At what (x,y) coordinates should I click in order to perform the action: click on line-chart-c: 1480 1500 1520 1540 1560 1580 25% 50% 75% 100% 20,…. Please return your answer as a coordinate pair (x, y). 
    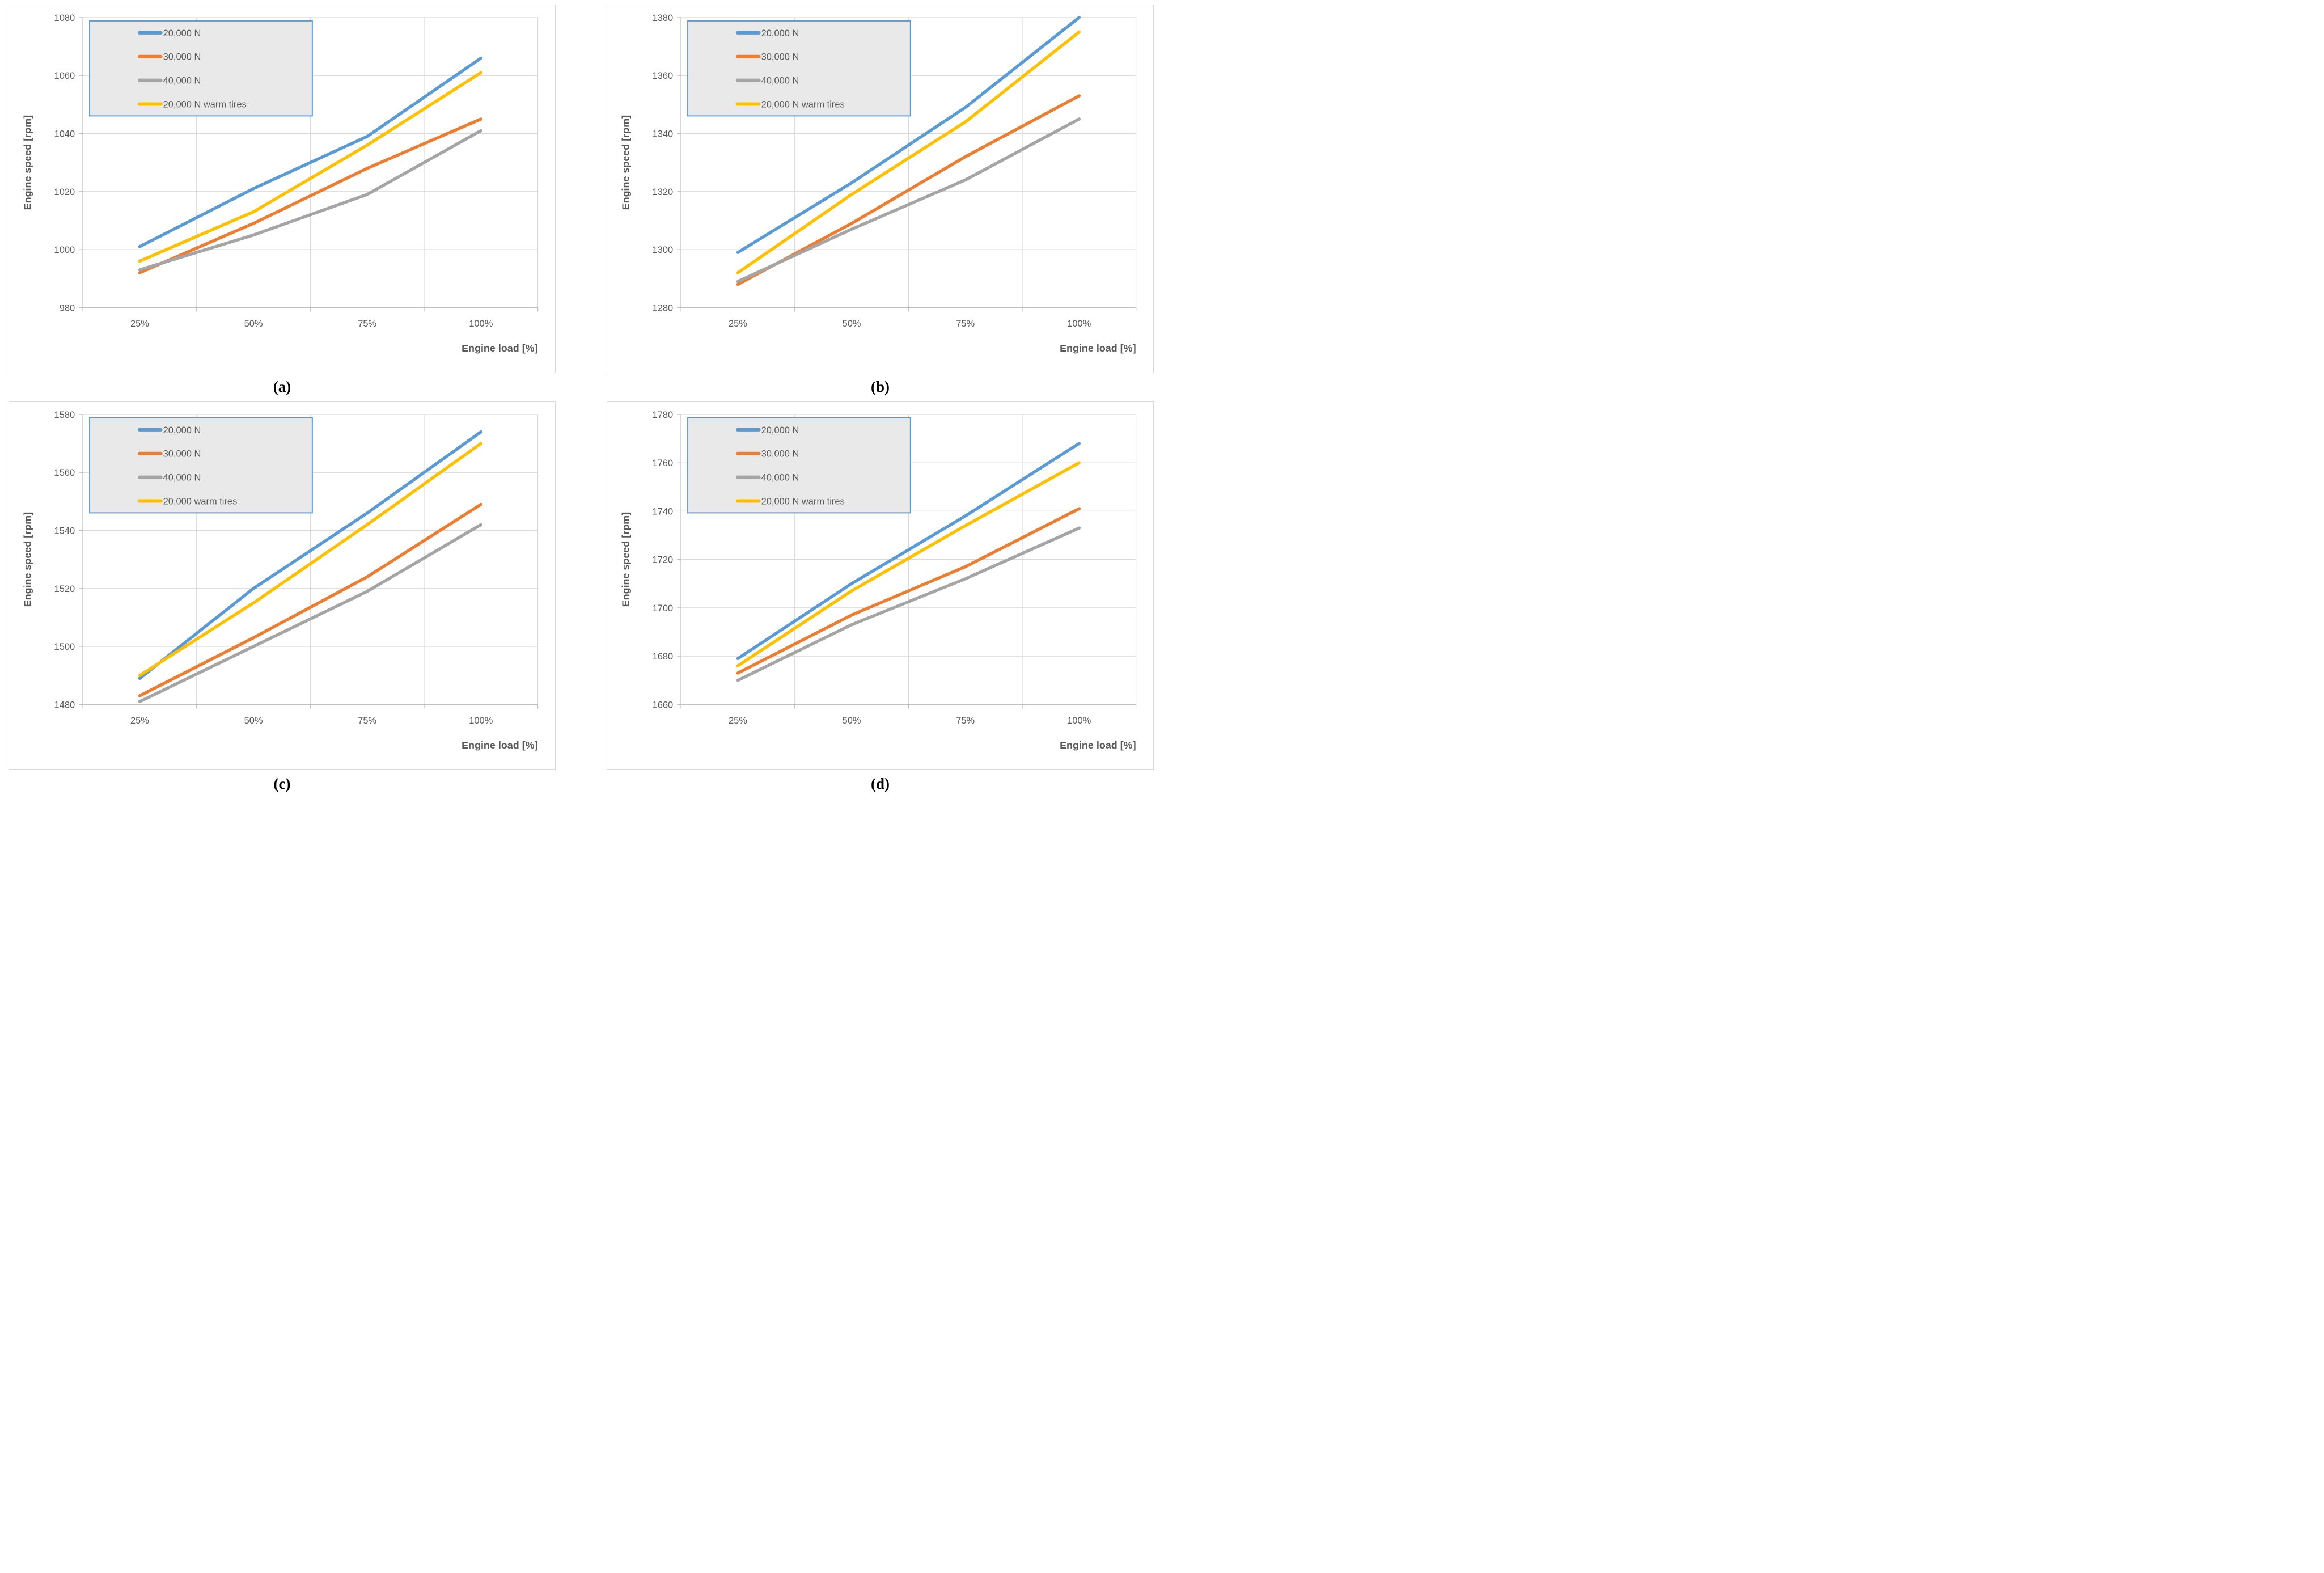
    Looking at the image, I should click on (280, 580).